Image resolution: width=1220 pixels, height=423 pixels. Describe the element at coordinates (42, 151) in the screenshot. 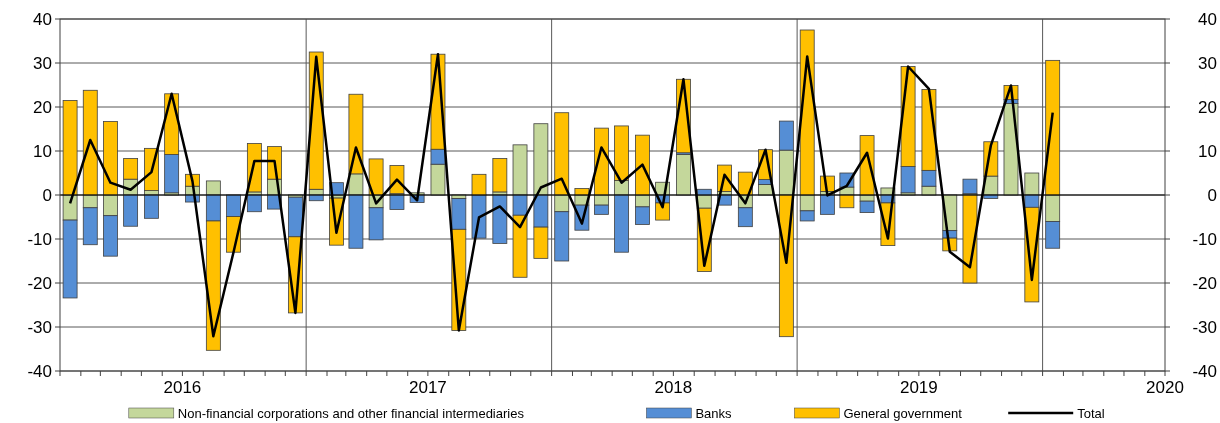

I see `y-tick-label: 10` at that location.